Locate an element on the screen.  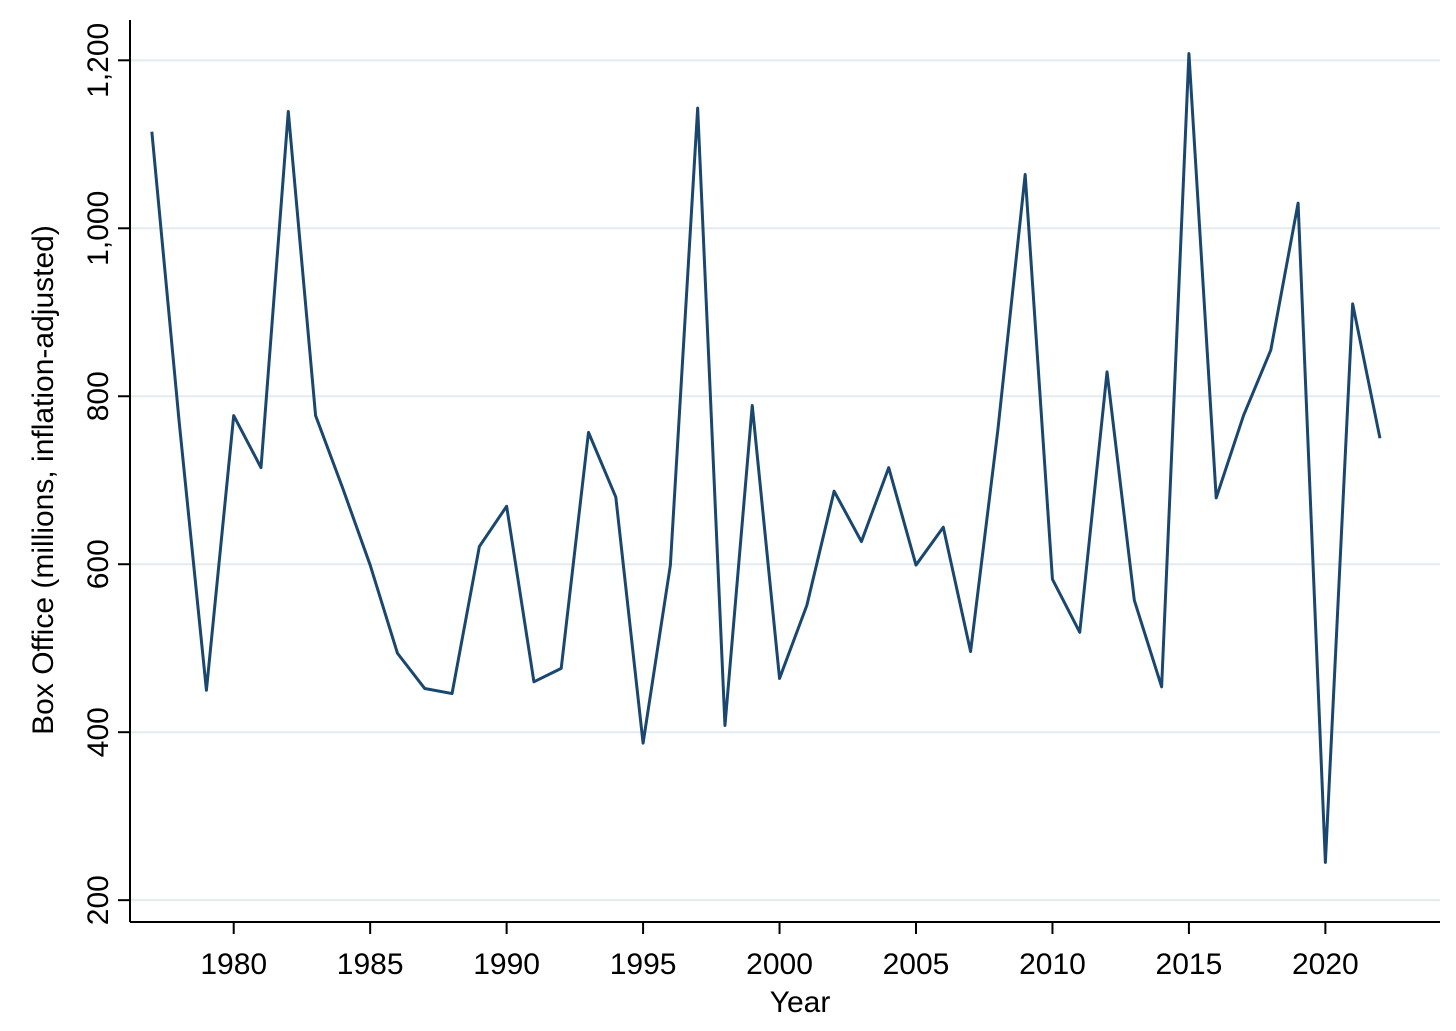
x-tick-label: 2005 is located at coordinates (916, 964).